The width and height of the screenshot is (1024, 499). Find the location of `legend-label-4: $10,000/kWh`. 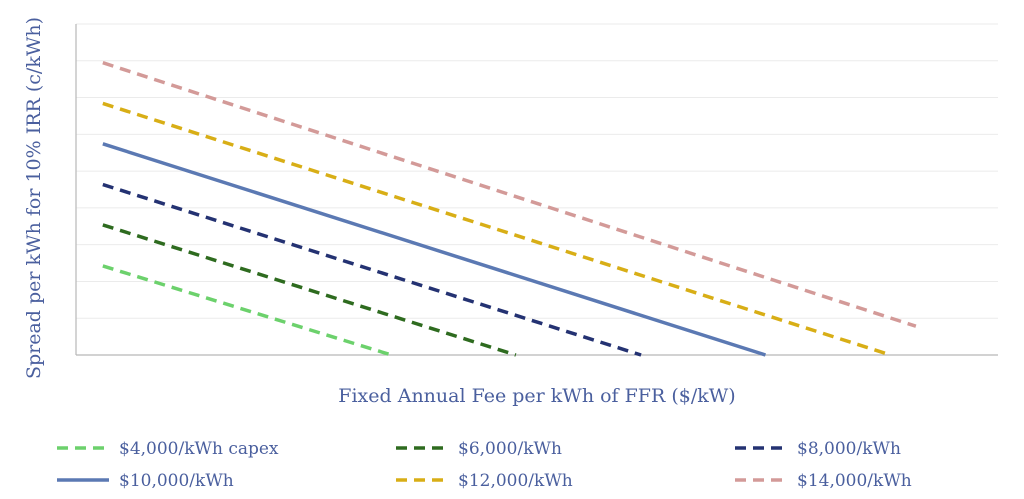

legend-label-4: $10,000/kWh is located at coordinates (176, 481).